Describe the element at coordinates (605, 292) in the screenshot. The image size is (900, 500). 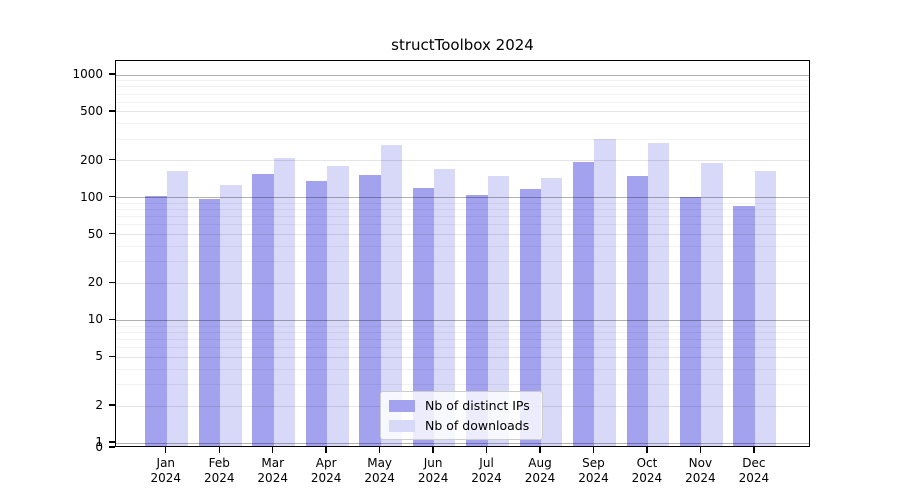
I see `bar-downloads-sep-2024` at that location.